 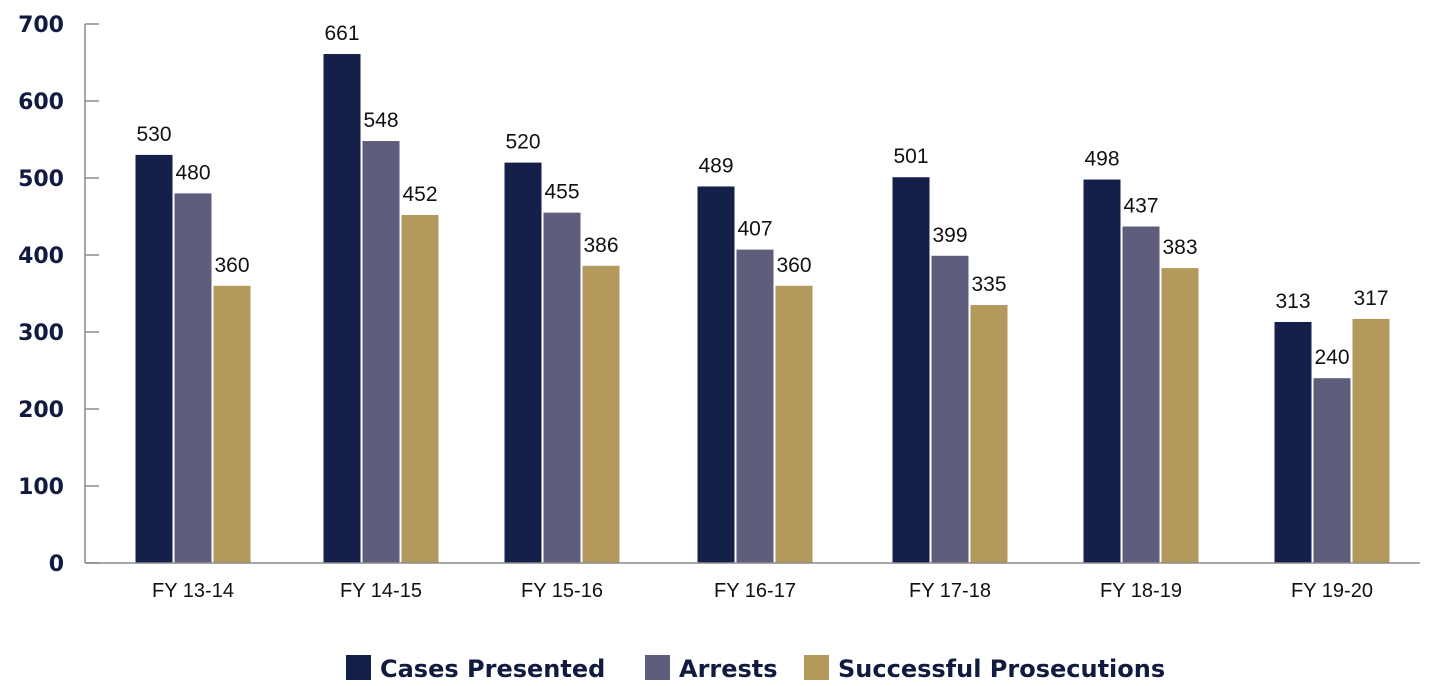 I want to click on y-tick-label: 200, so click(x=41, y=410).